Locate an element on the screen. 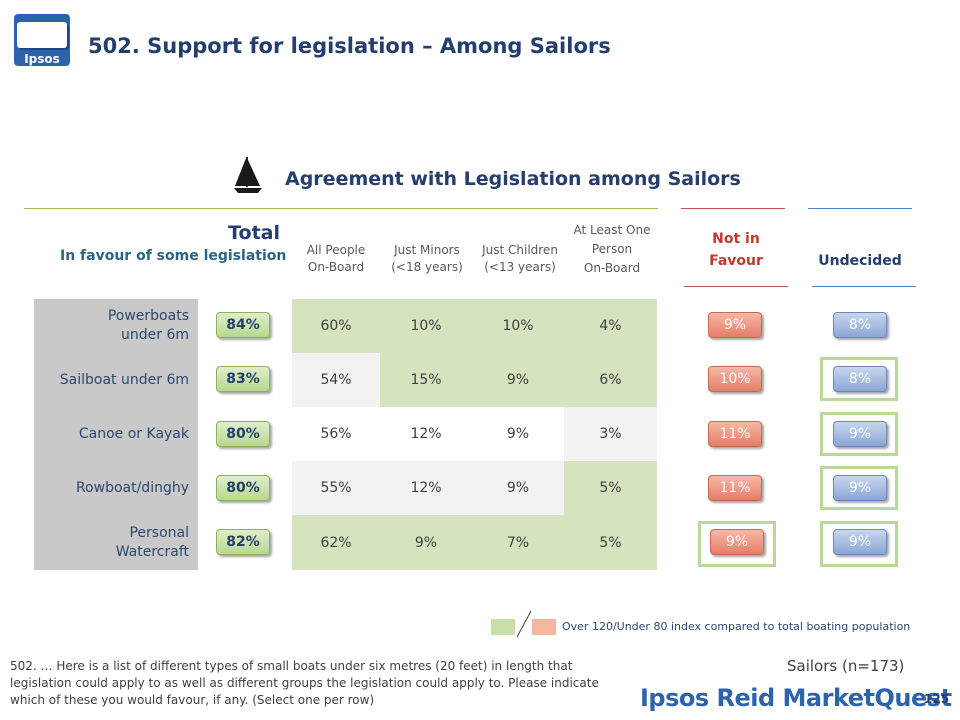 The width and height of the screenshot is (960, 720). table-cell: 62% is located at coordinates (336, 542).